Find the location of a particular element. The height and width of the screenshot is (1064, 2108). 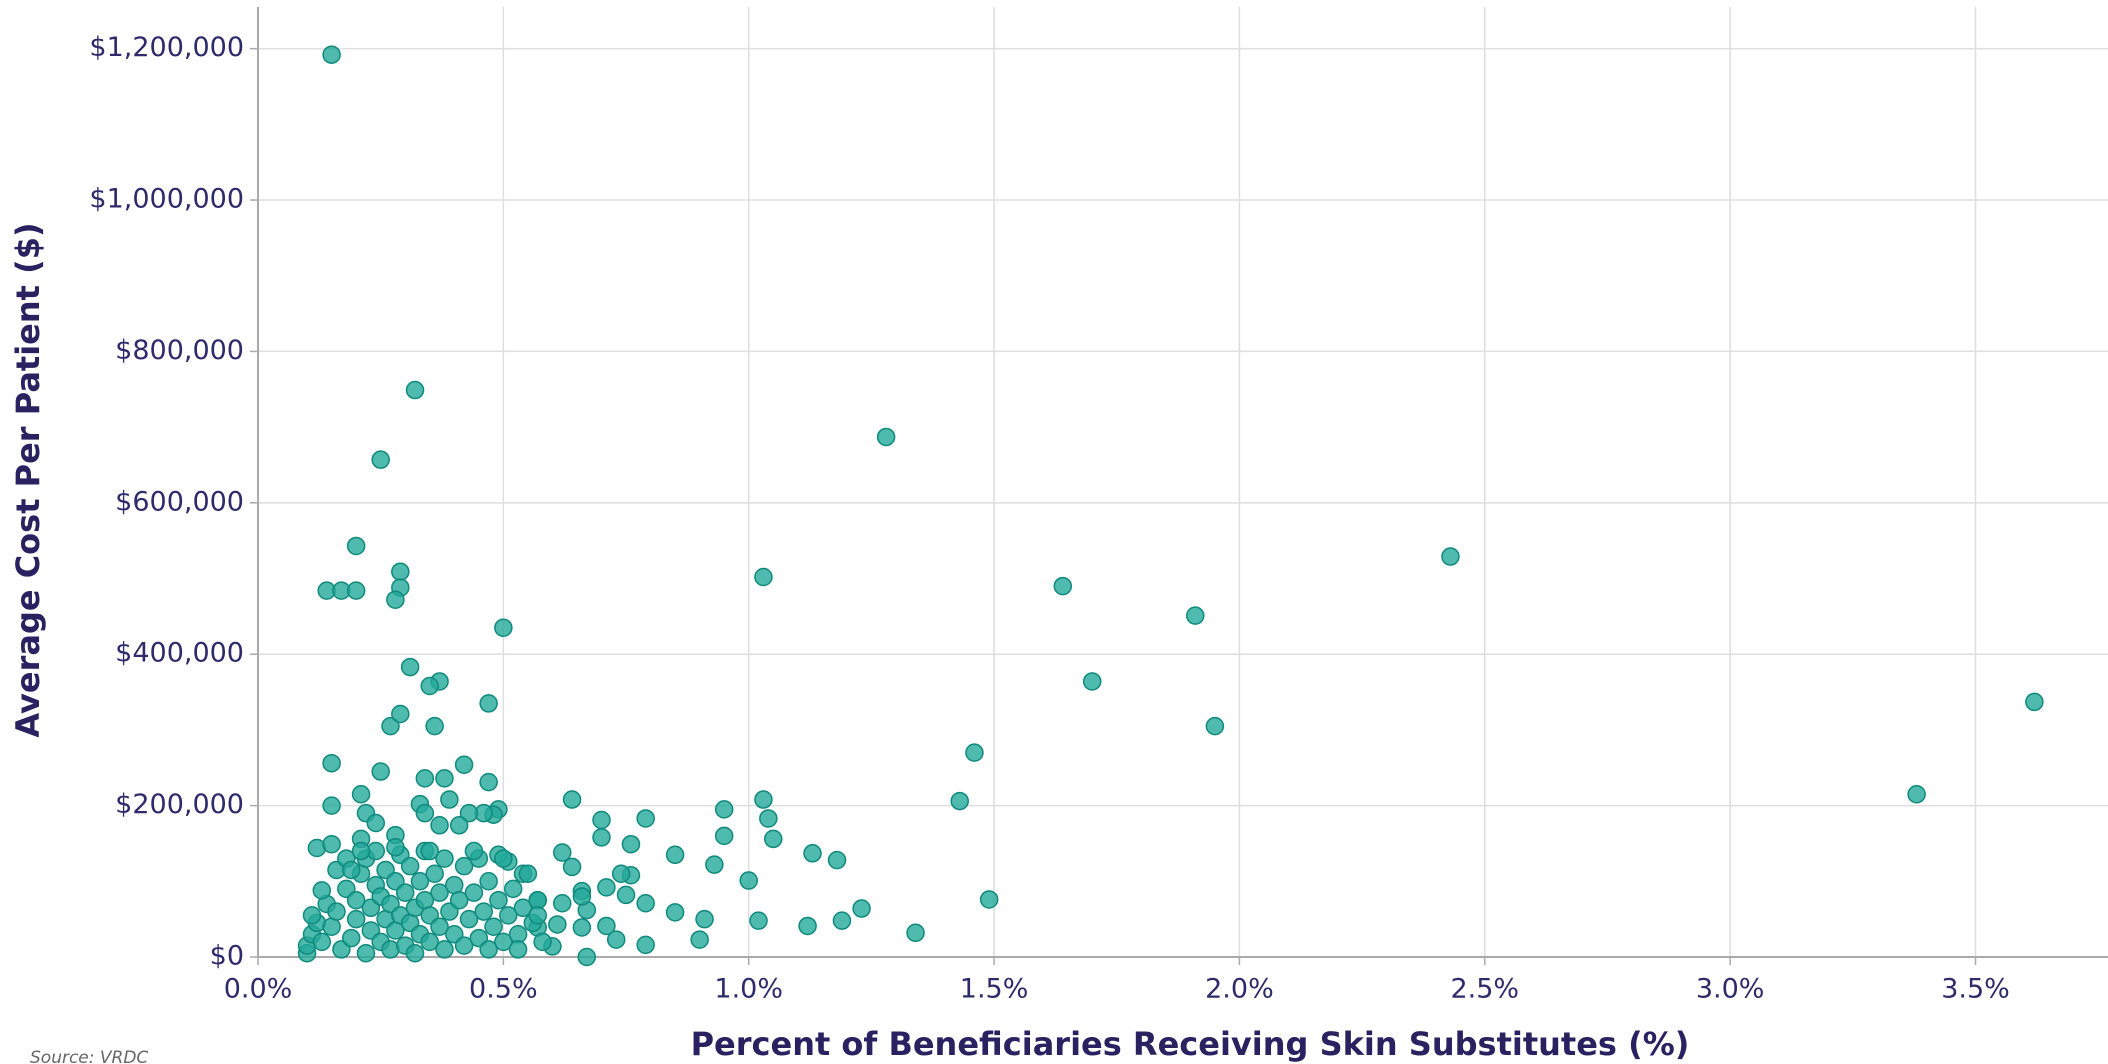

x-tick-label: 2.0% is located at coordinates (1239, 989).